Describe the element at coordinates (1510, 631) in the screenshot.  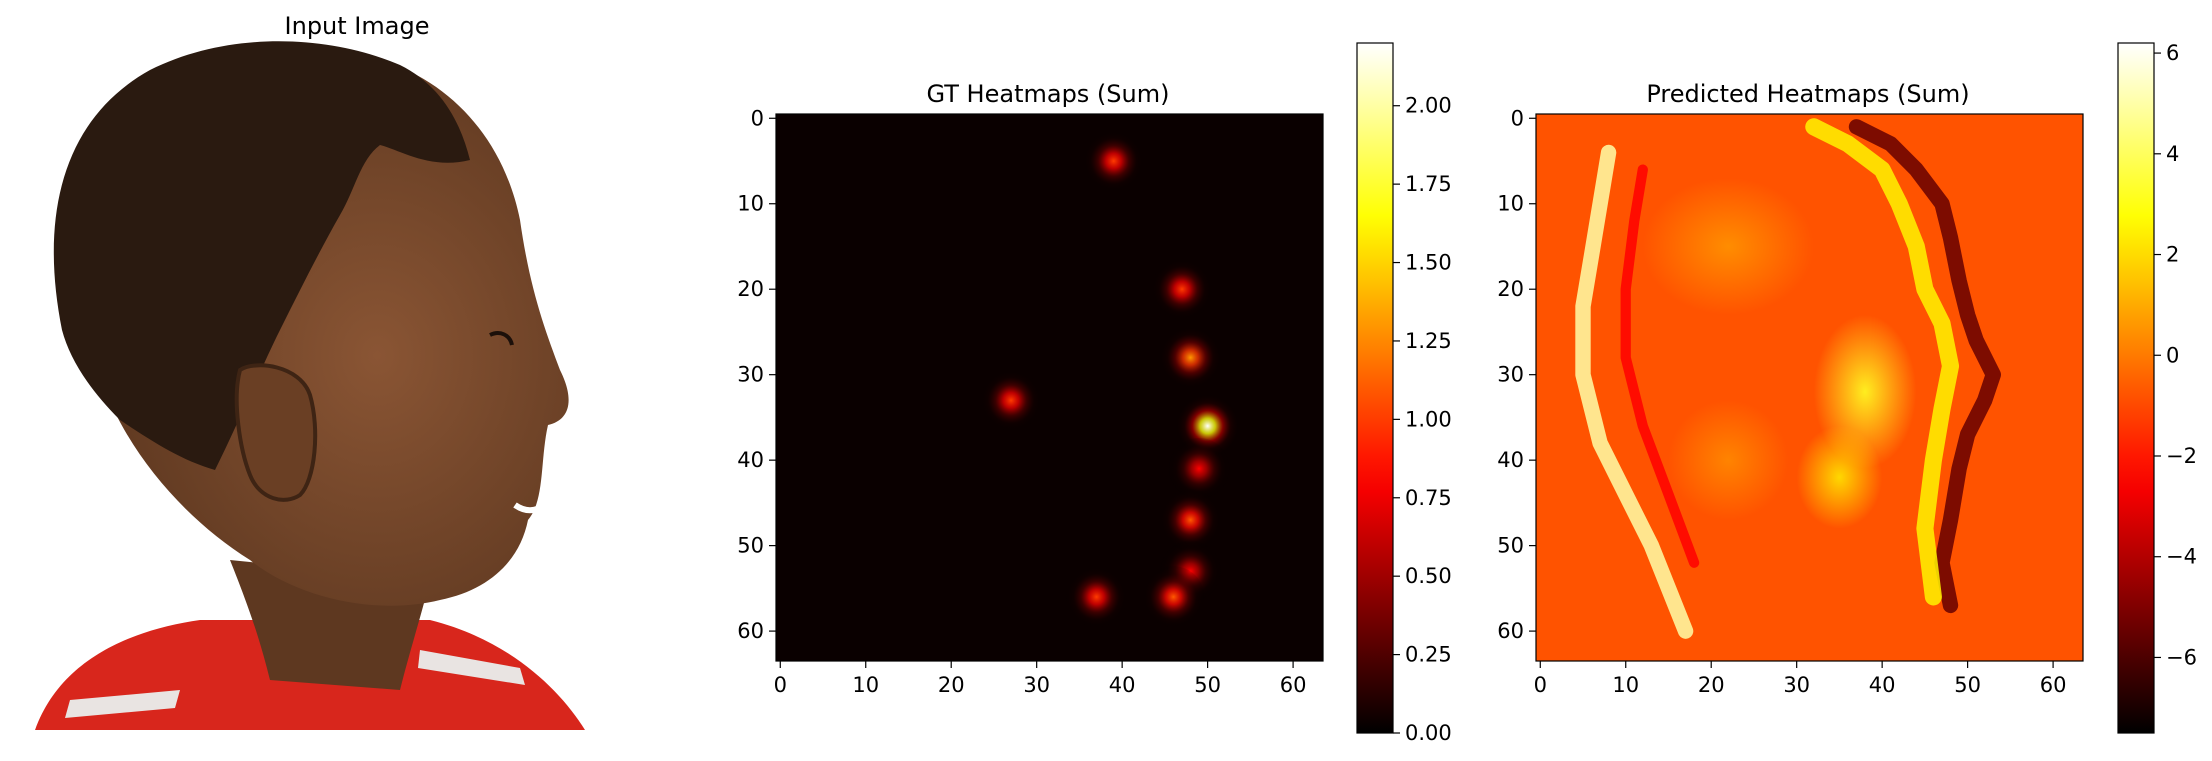
I see `pred-y-tick-label: 60` at that location.